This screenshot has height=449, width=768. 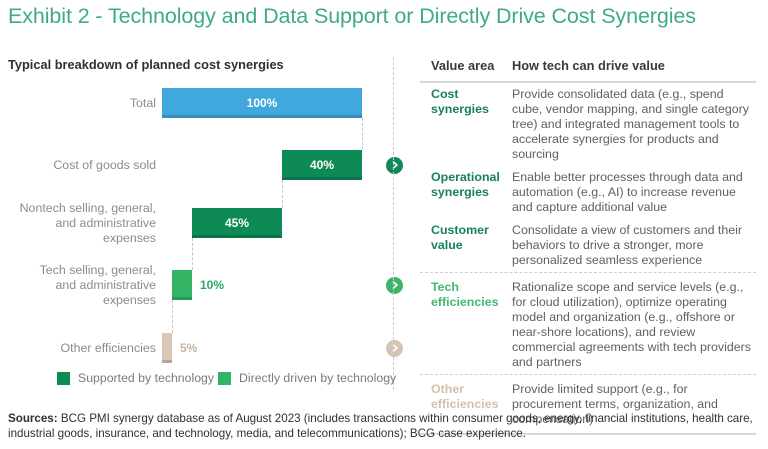 I want to click on legend-swatch-bright-green, so click(x=224, y=378).